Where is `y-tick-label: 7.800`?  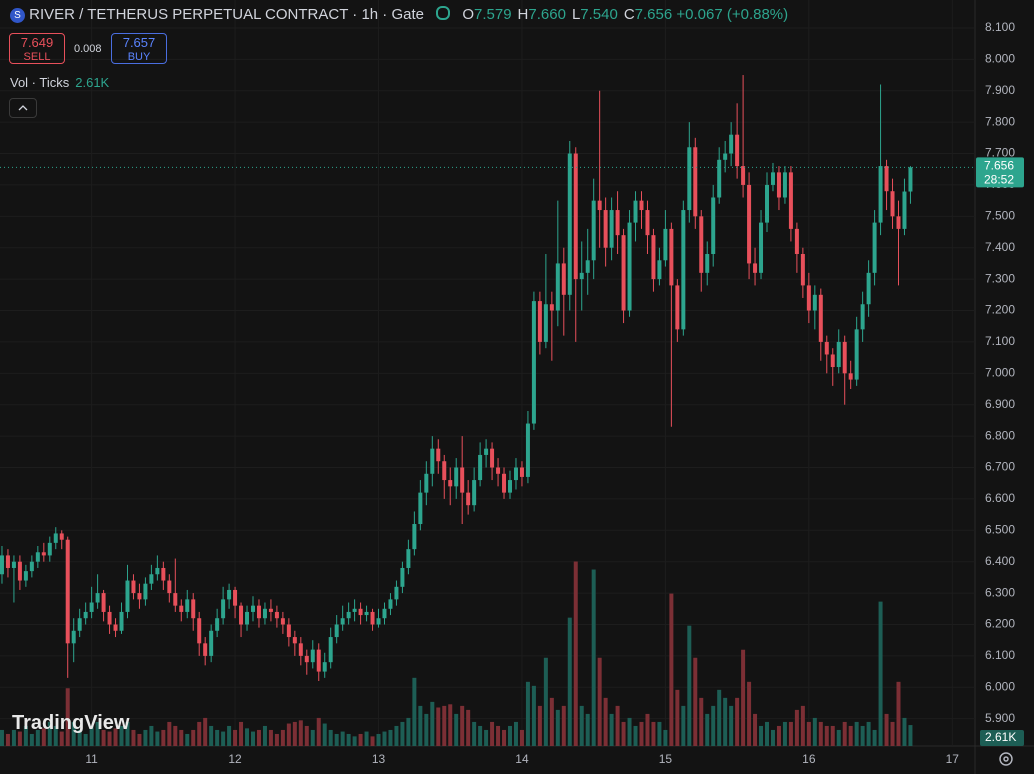 y-tick-label: 7.800 is located at coordinates (1000, 121).